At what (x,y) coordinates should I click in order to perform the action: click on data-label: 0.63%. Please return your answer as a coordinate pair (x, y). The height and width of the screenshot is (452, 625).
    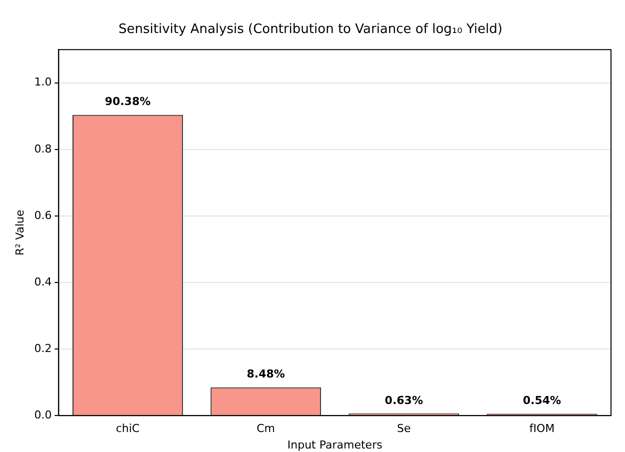
    Looking at the image, I should click on (403, 400).